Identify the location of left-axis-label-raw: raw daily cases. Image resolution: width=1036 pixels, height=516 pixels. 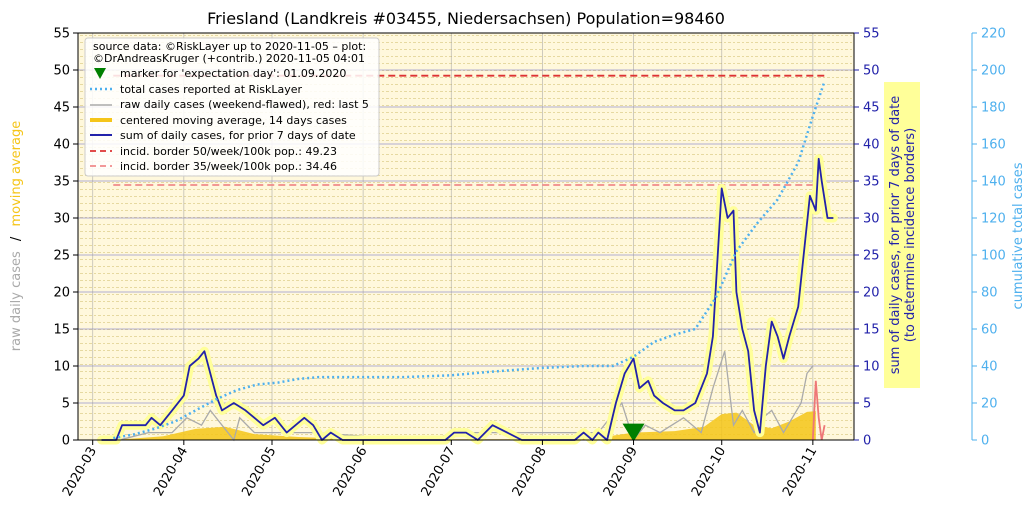
(16, 301).